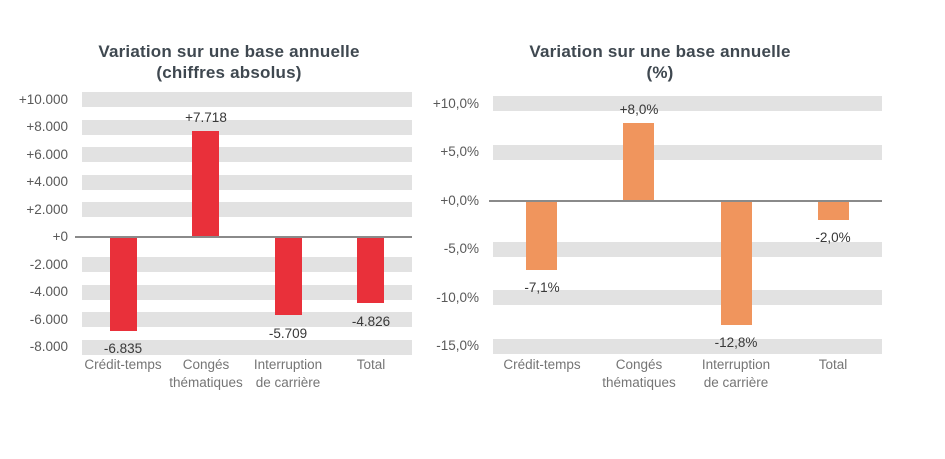 The image size is (945, 459). I want to click on data-label-total: -4.826, so click(371, 321).